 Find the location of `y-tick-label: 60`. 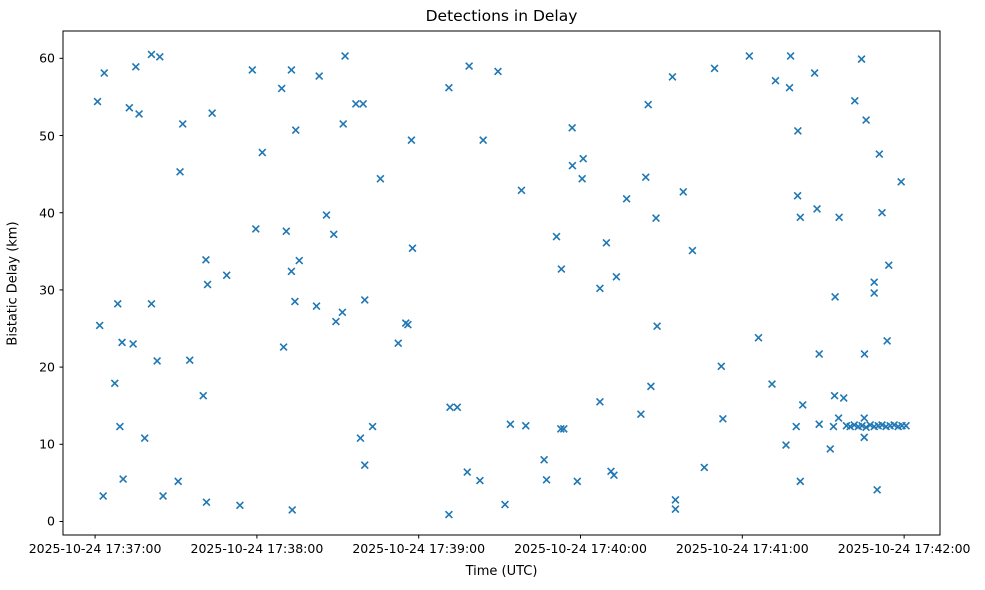

y-tick-label: 60 is located at coordinates (47, 58).